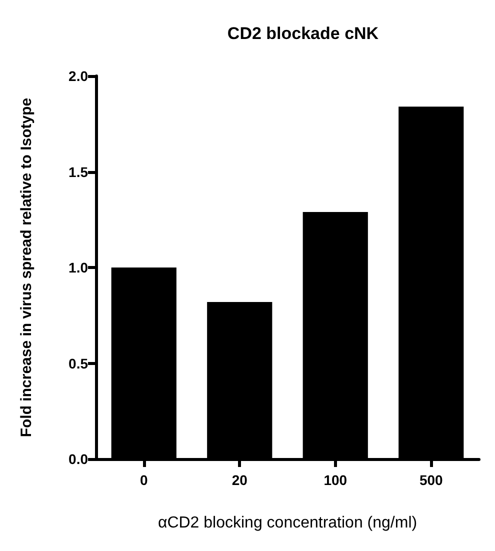  Describe the element at coordinates (144, 480) in the screenshot. I see `x-tick-label: 0` at that location.